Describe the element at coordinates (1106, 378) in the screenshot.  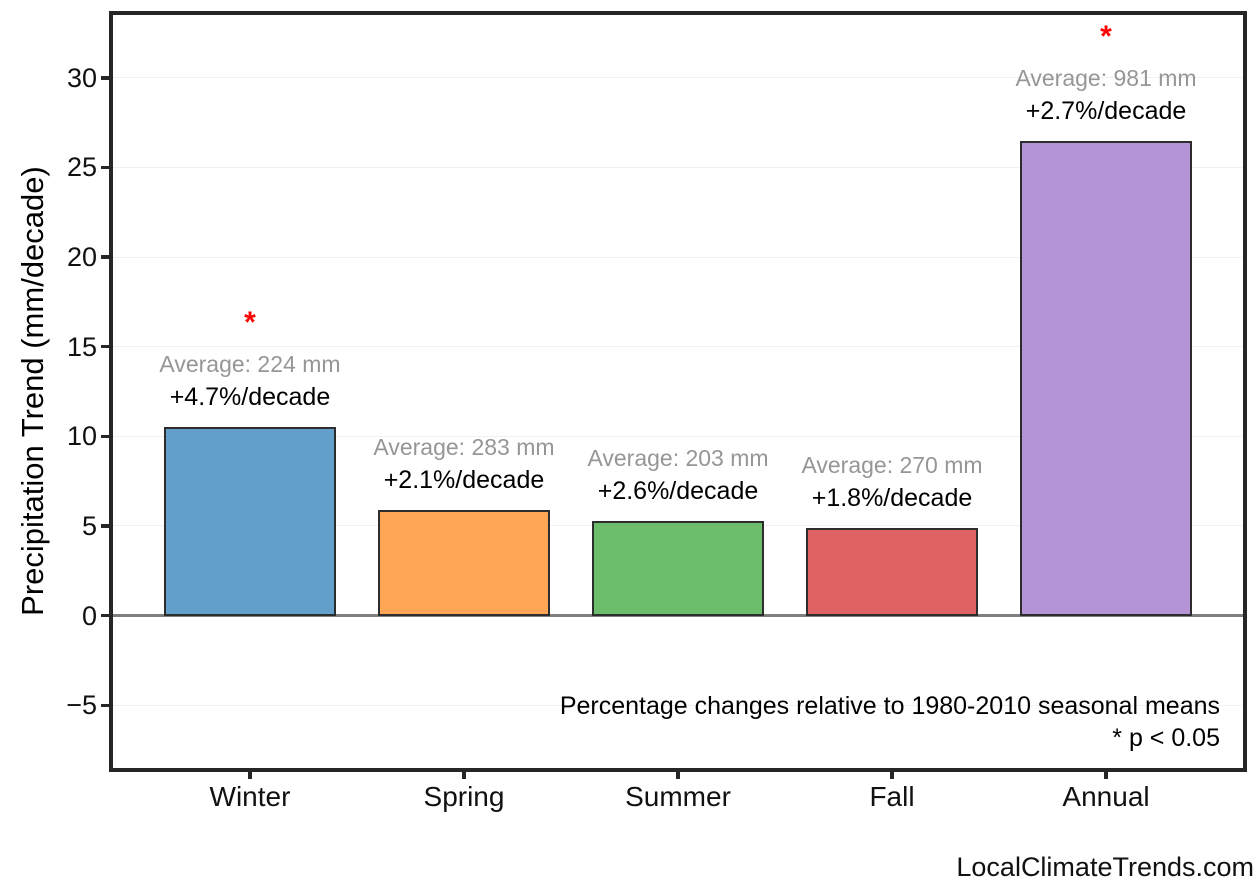
I see `bar-annual` at that location.